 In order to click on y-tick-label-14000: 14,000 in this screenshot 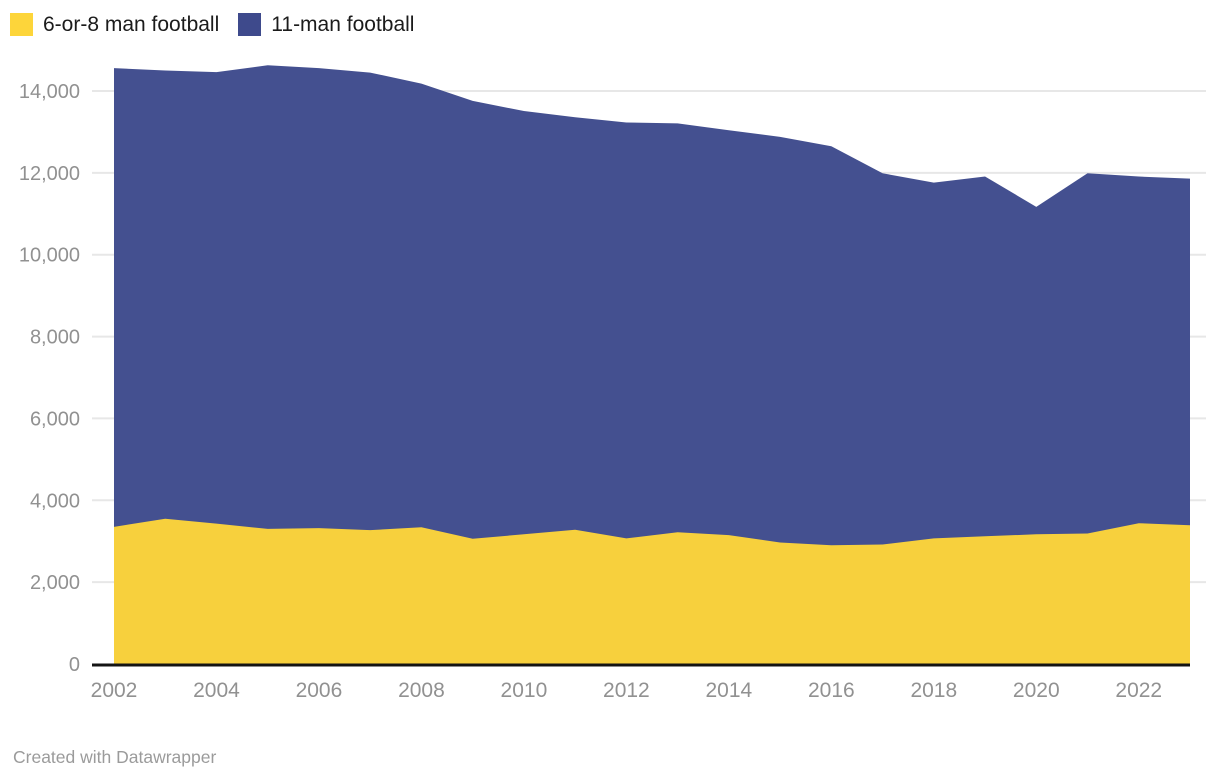, I will do `click(49, 92)`.